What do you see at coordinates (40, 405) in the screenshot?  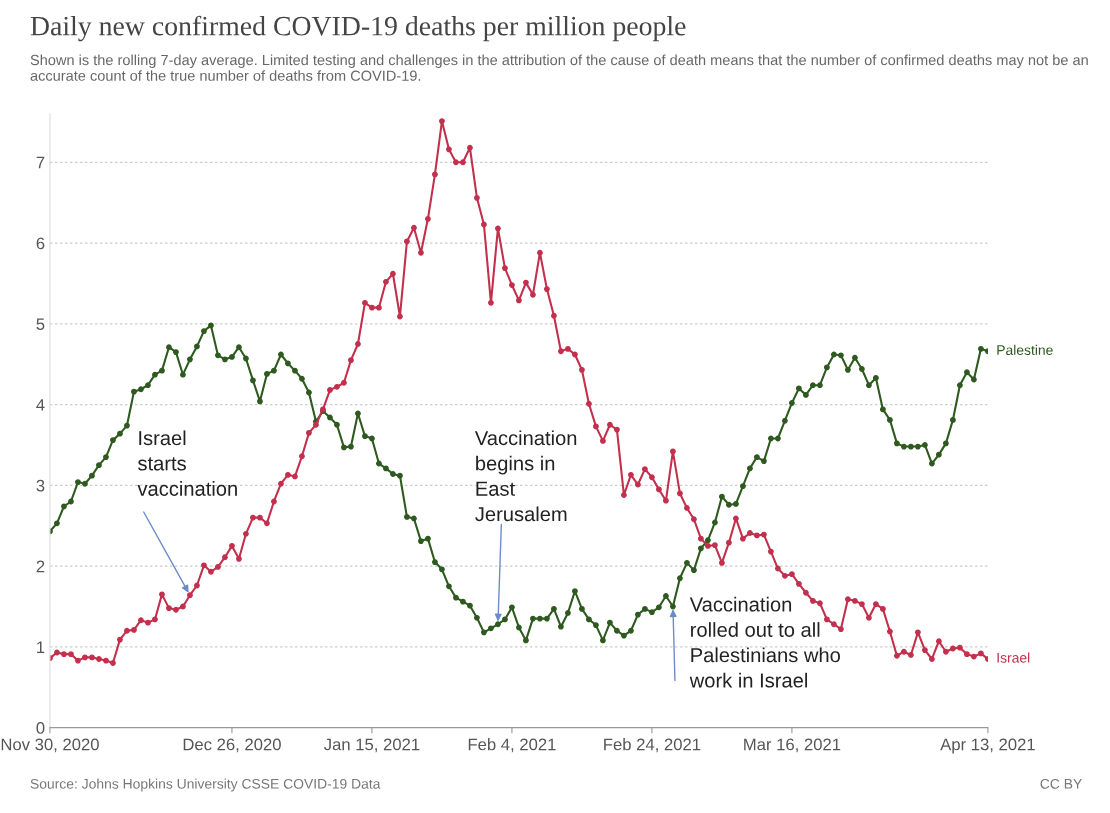 I see `y-tick-label: 4` at bounding box center [40, 405].